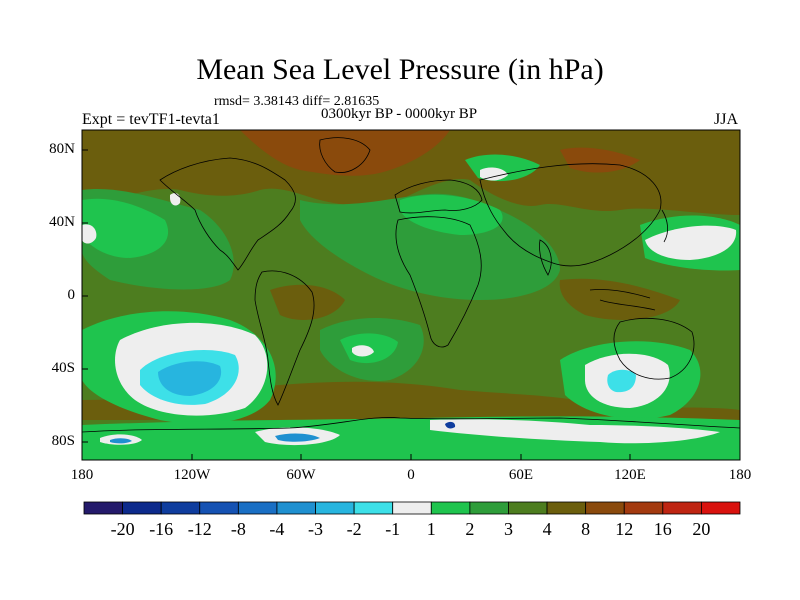  I want to click on coast-africa, so click(438, 282).